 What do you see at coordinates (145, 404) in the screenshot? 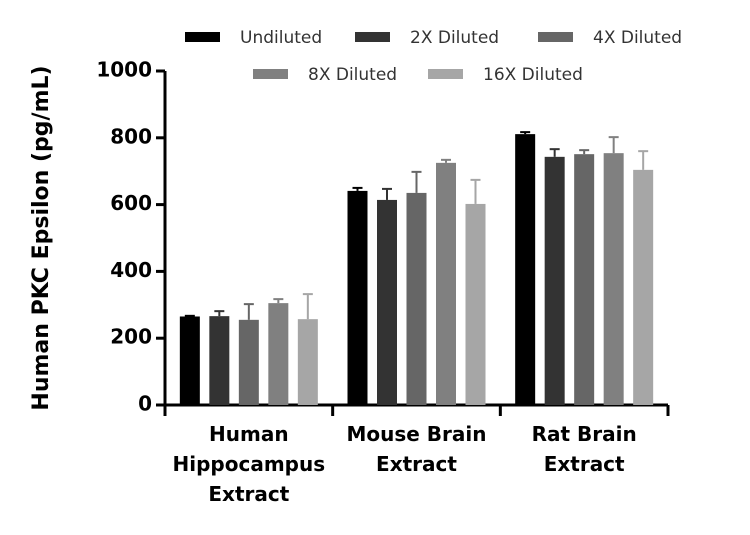
I see `y-tick-label: 0` at bounding box center [145, 404].